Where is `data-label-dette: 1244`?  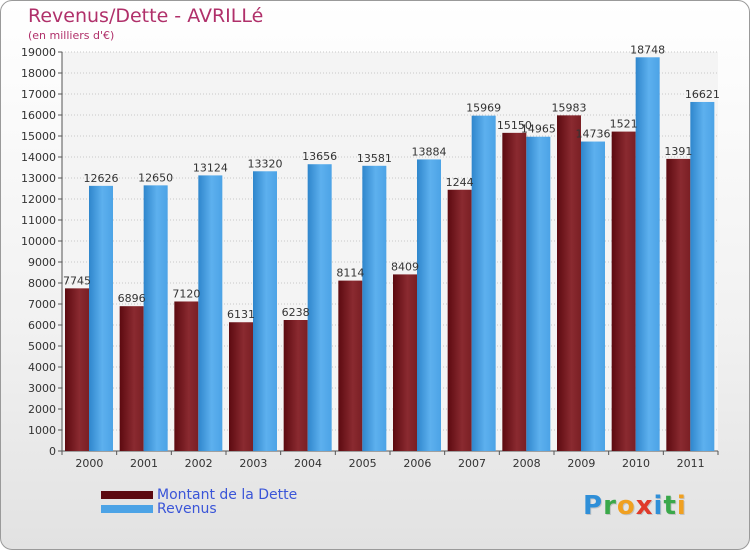
data-label-dette: 1244 is located at coordinates (460, 182).